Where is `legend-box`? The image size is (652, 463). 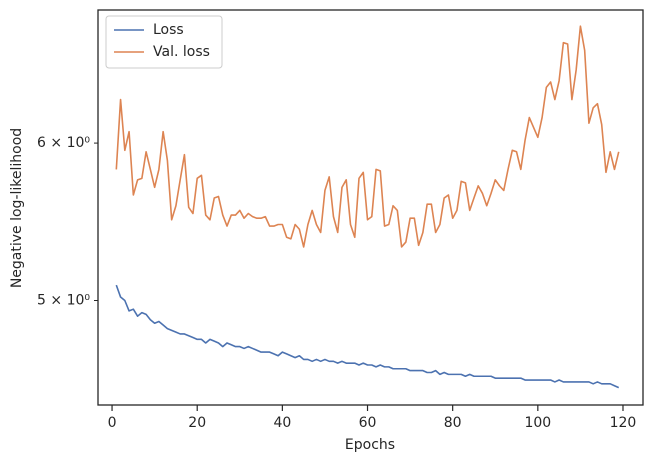 legend-box is located at coordinates (164, 42).